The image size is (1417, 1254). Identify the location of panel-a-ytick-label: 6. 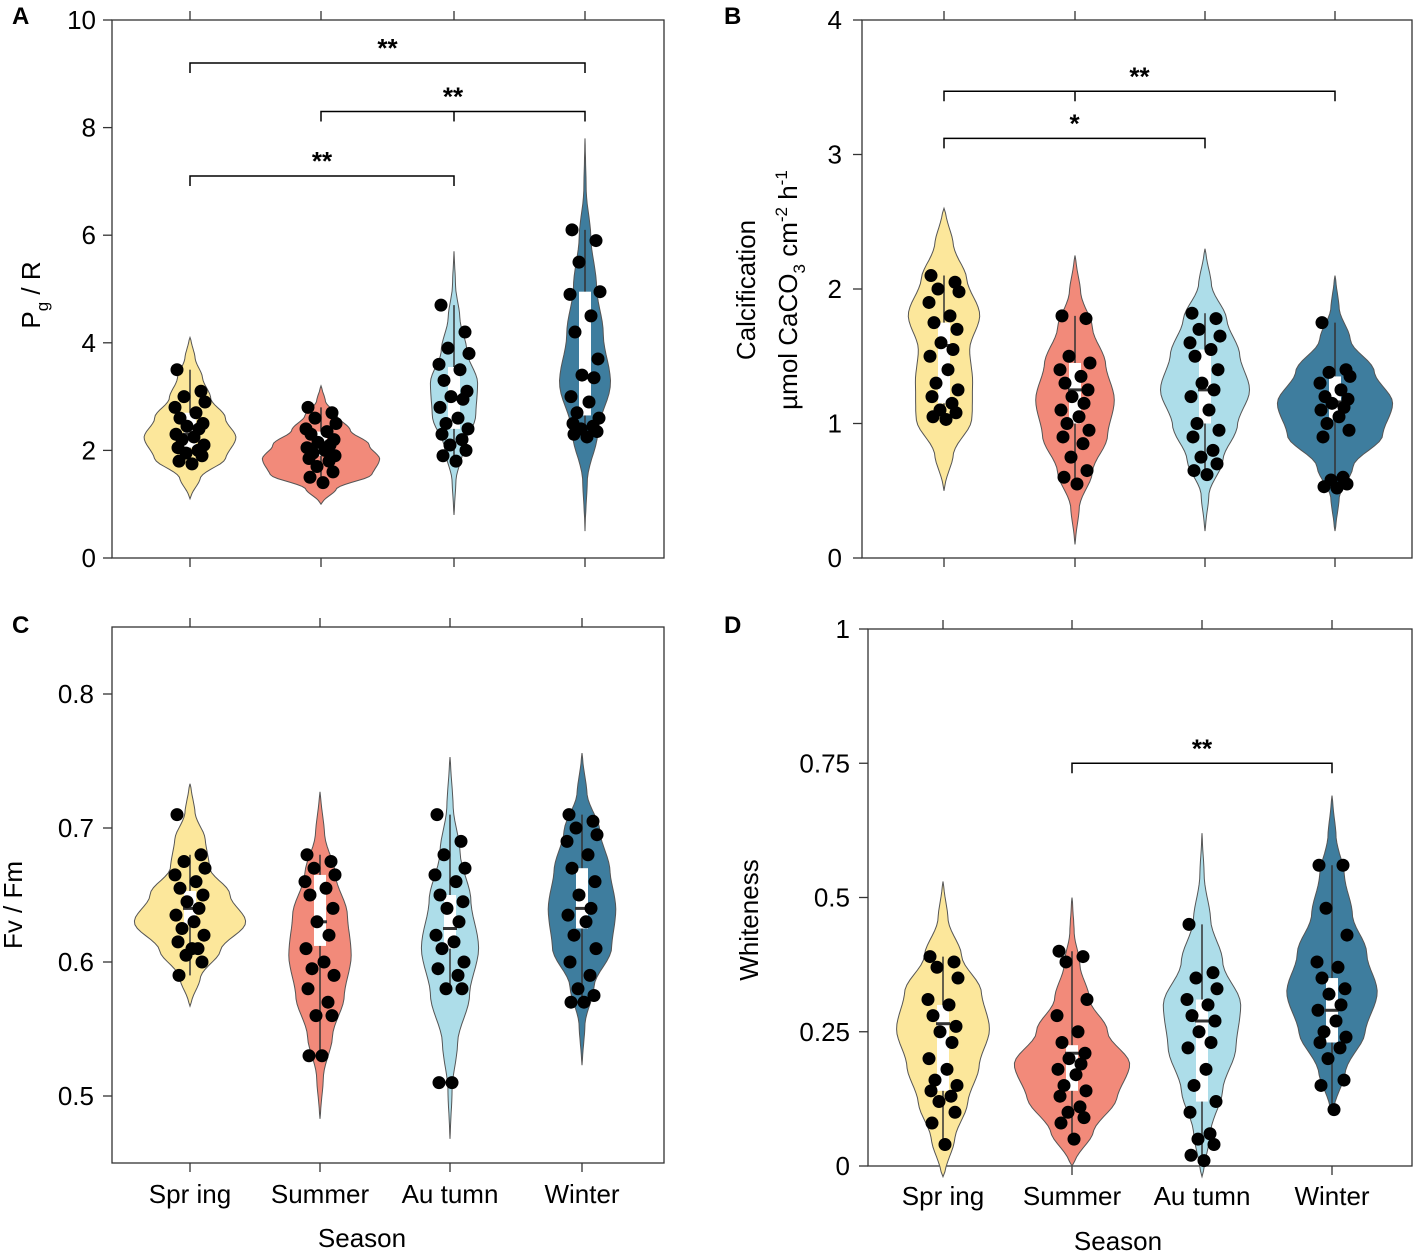
(89, 235).